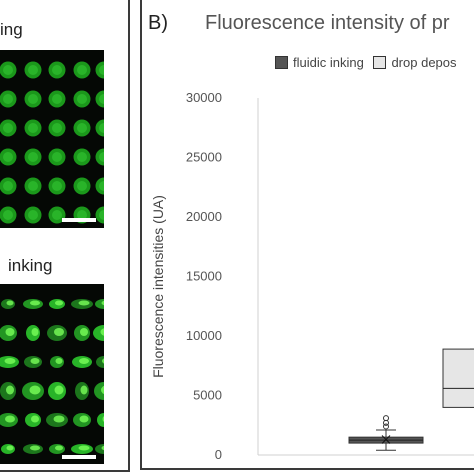 Image resolution: width=474 pixels, height=474 pixels. I want to click on panel-a-bottom-label: inking, so click(30, 265).